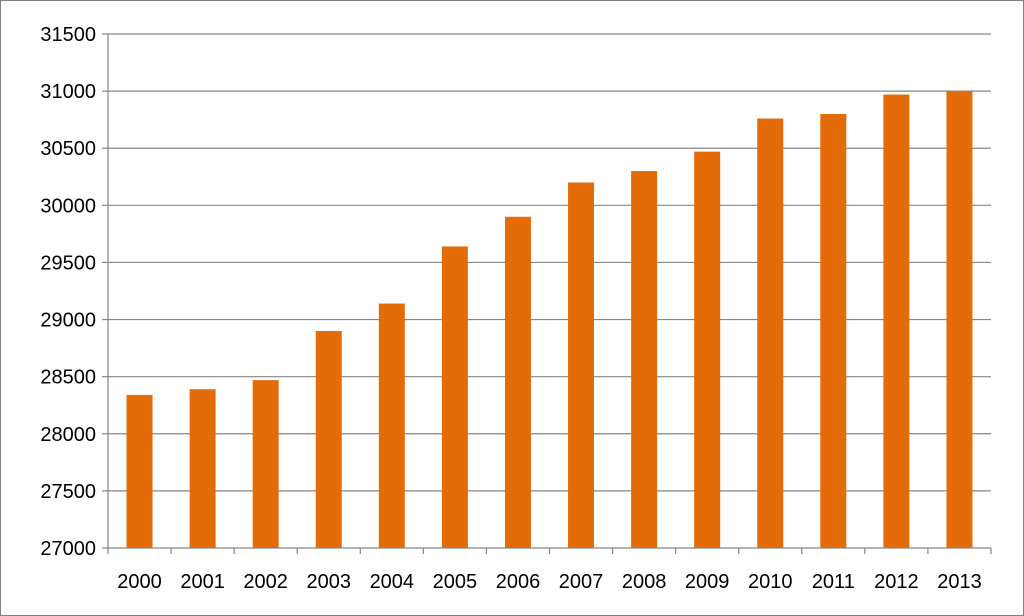 This screenshot has height=616, width=1024. I want to click on x-tick-label: 2004, so click(392, 582).